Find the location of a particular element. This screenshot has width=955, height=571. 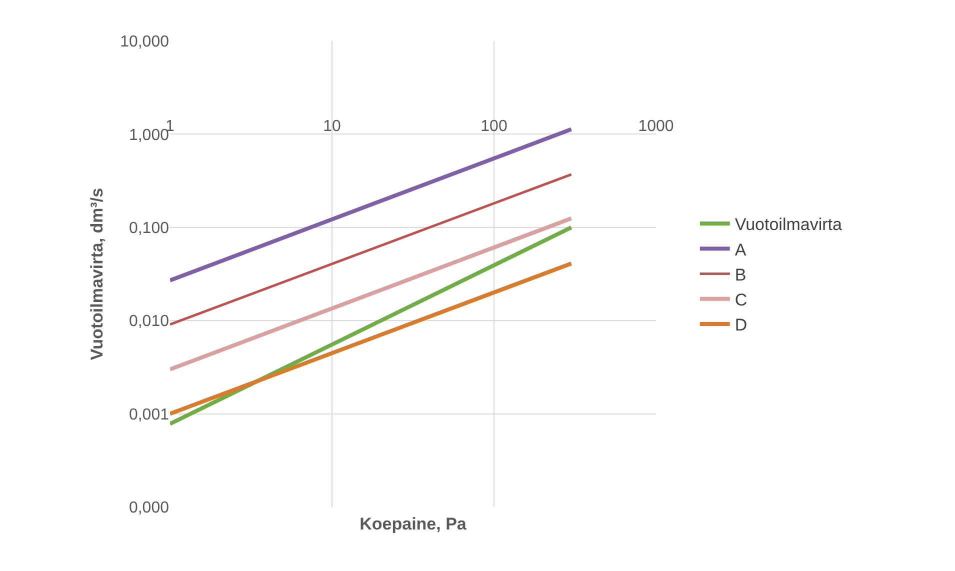

legend-label: B is located at coordinates (740, 274).